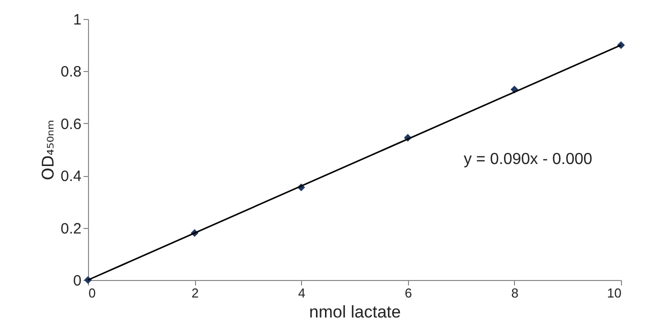 Image resolution: width=650 pixels, height=326 pixels. I want to click on x-tick-label: 0, so click(92, 293).